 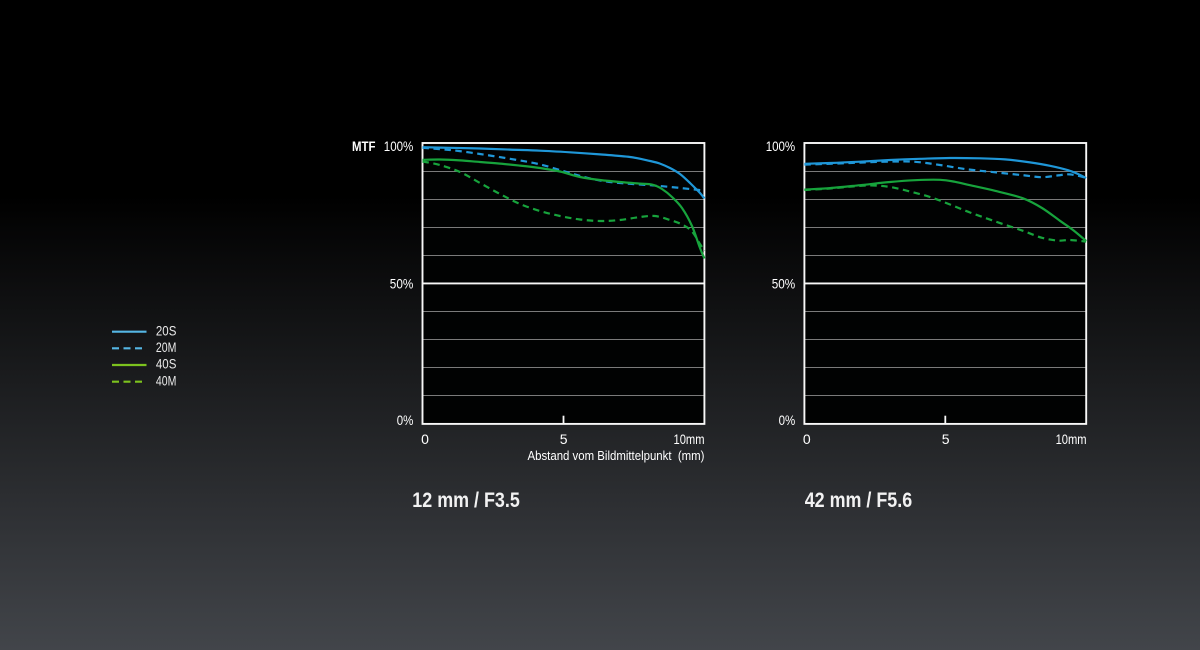 I want to click on svg-text: 42 mm / F5.6, so click(x=859, y=500).